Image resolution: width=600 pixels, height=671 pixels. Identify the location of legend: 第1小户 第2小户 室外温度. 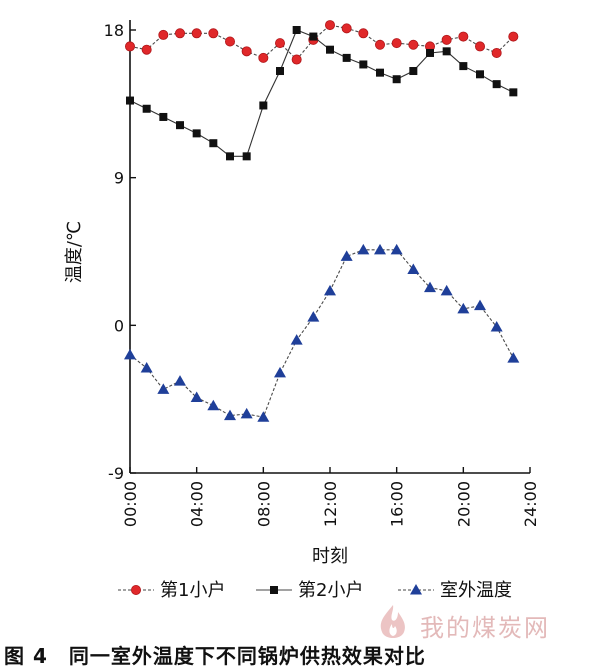
(315, 590).